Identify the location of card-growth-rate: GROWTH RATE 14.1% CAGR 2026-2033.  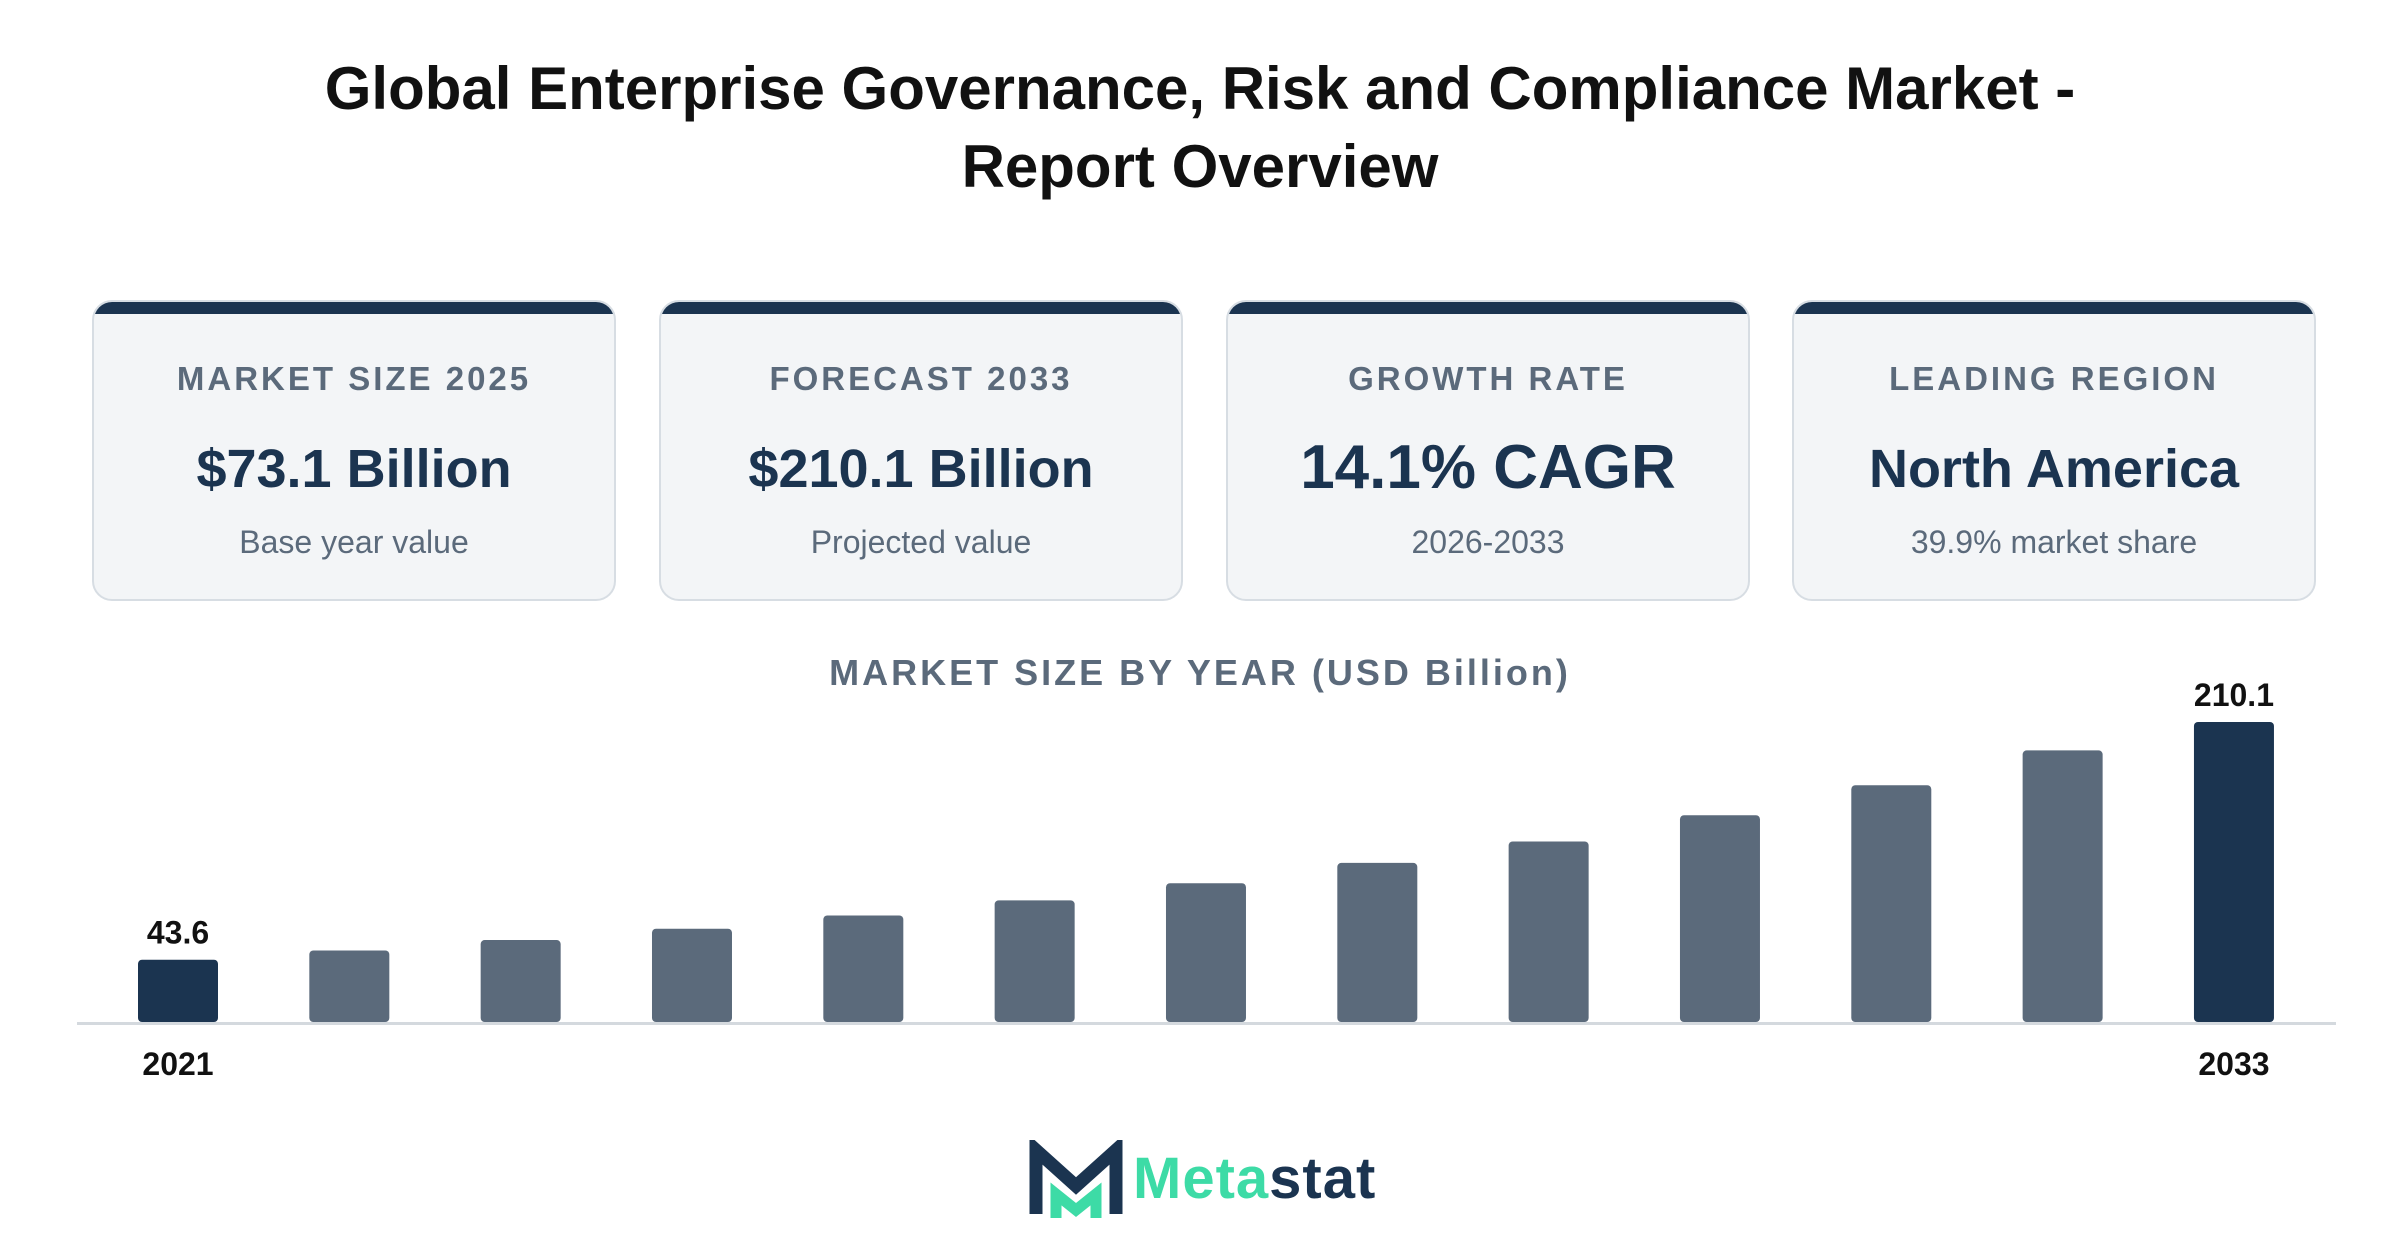
(1488, 450).